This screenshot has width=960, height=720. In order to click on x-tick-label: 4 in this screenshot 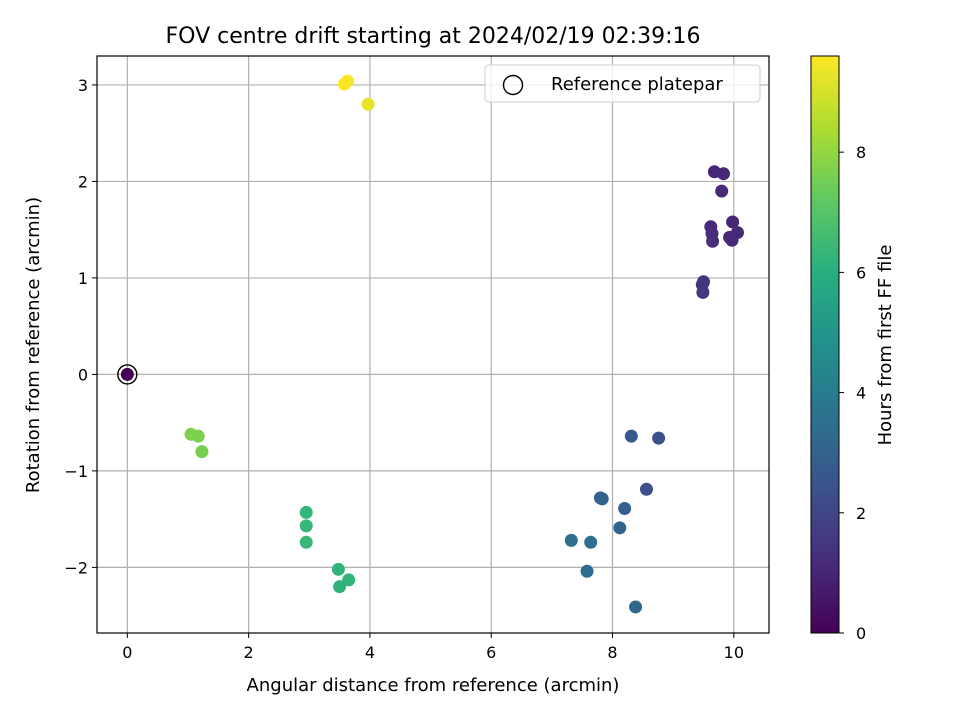, I will do `click(370, 652)`.